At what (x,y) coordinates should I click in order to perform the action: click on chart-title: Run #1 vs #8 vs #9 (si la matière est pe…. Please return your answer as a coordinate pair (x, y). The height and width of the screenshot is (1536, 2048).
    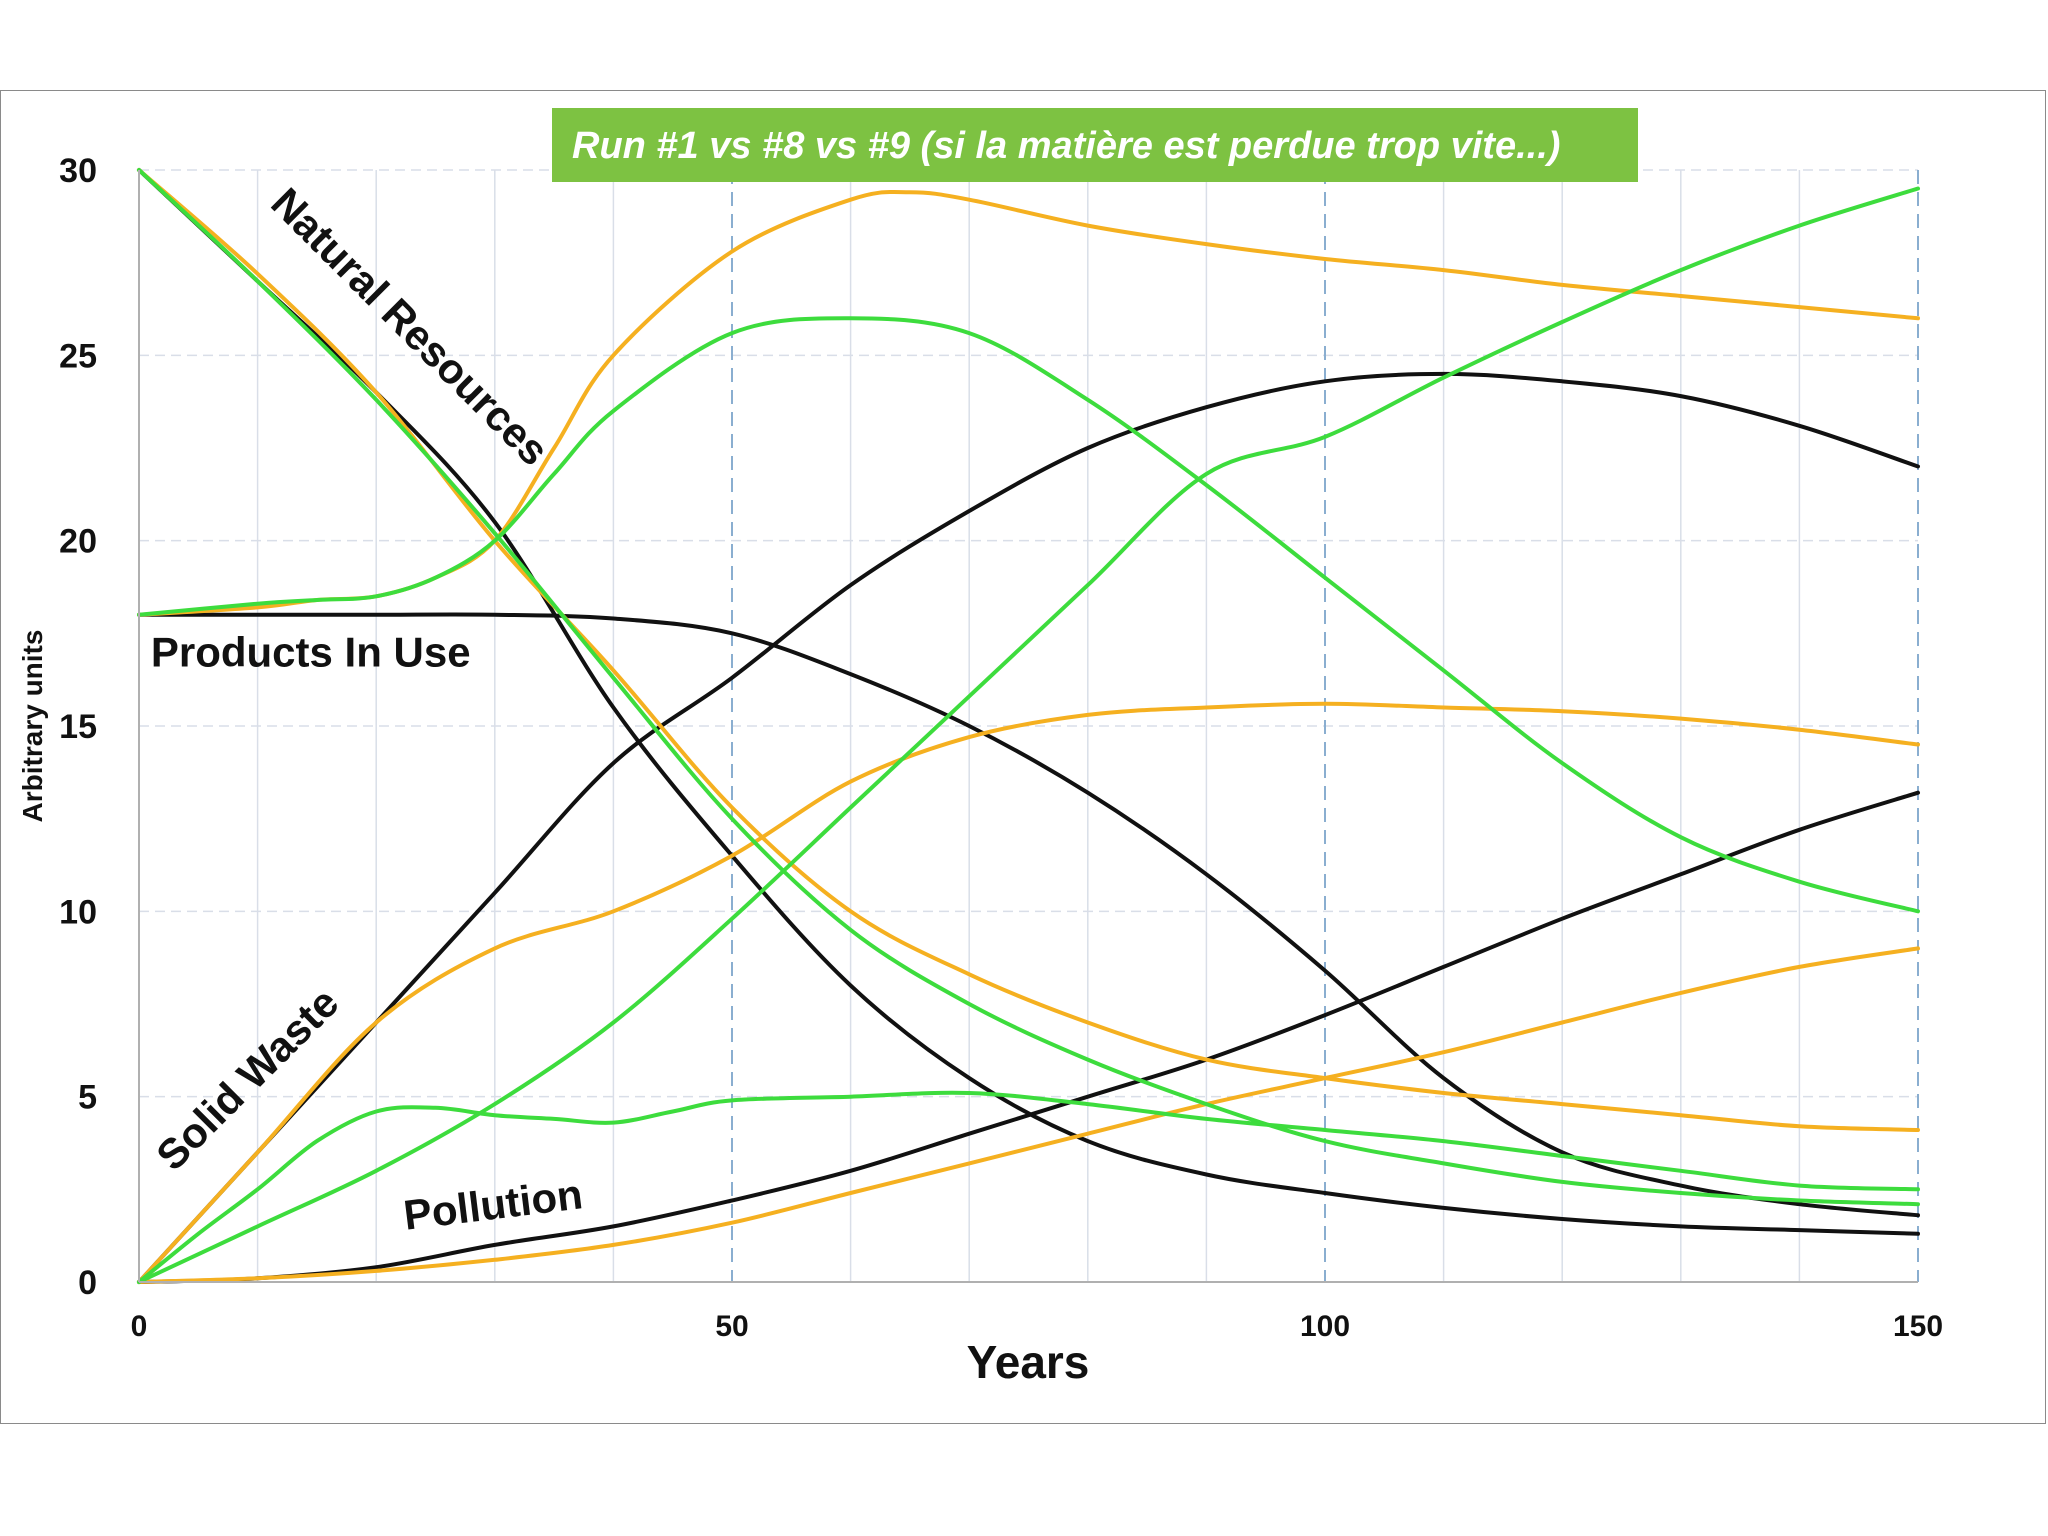
    Looking at the image, I should click on (1066, 146).